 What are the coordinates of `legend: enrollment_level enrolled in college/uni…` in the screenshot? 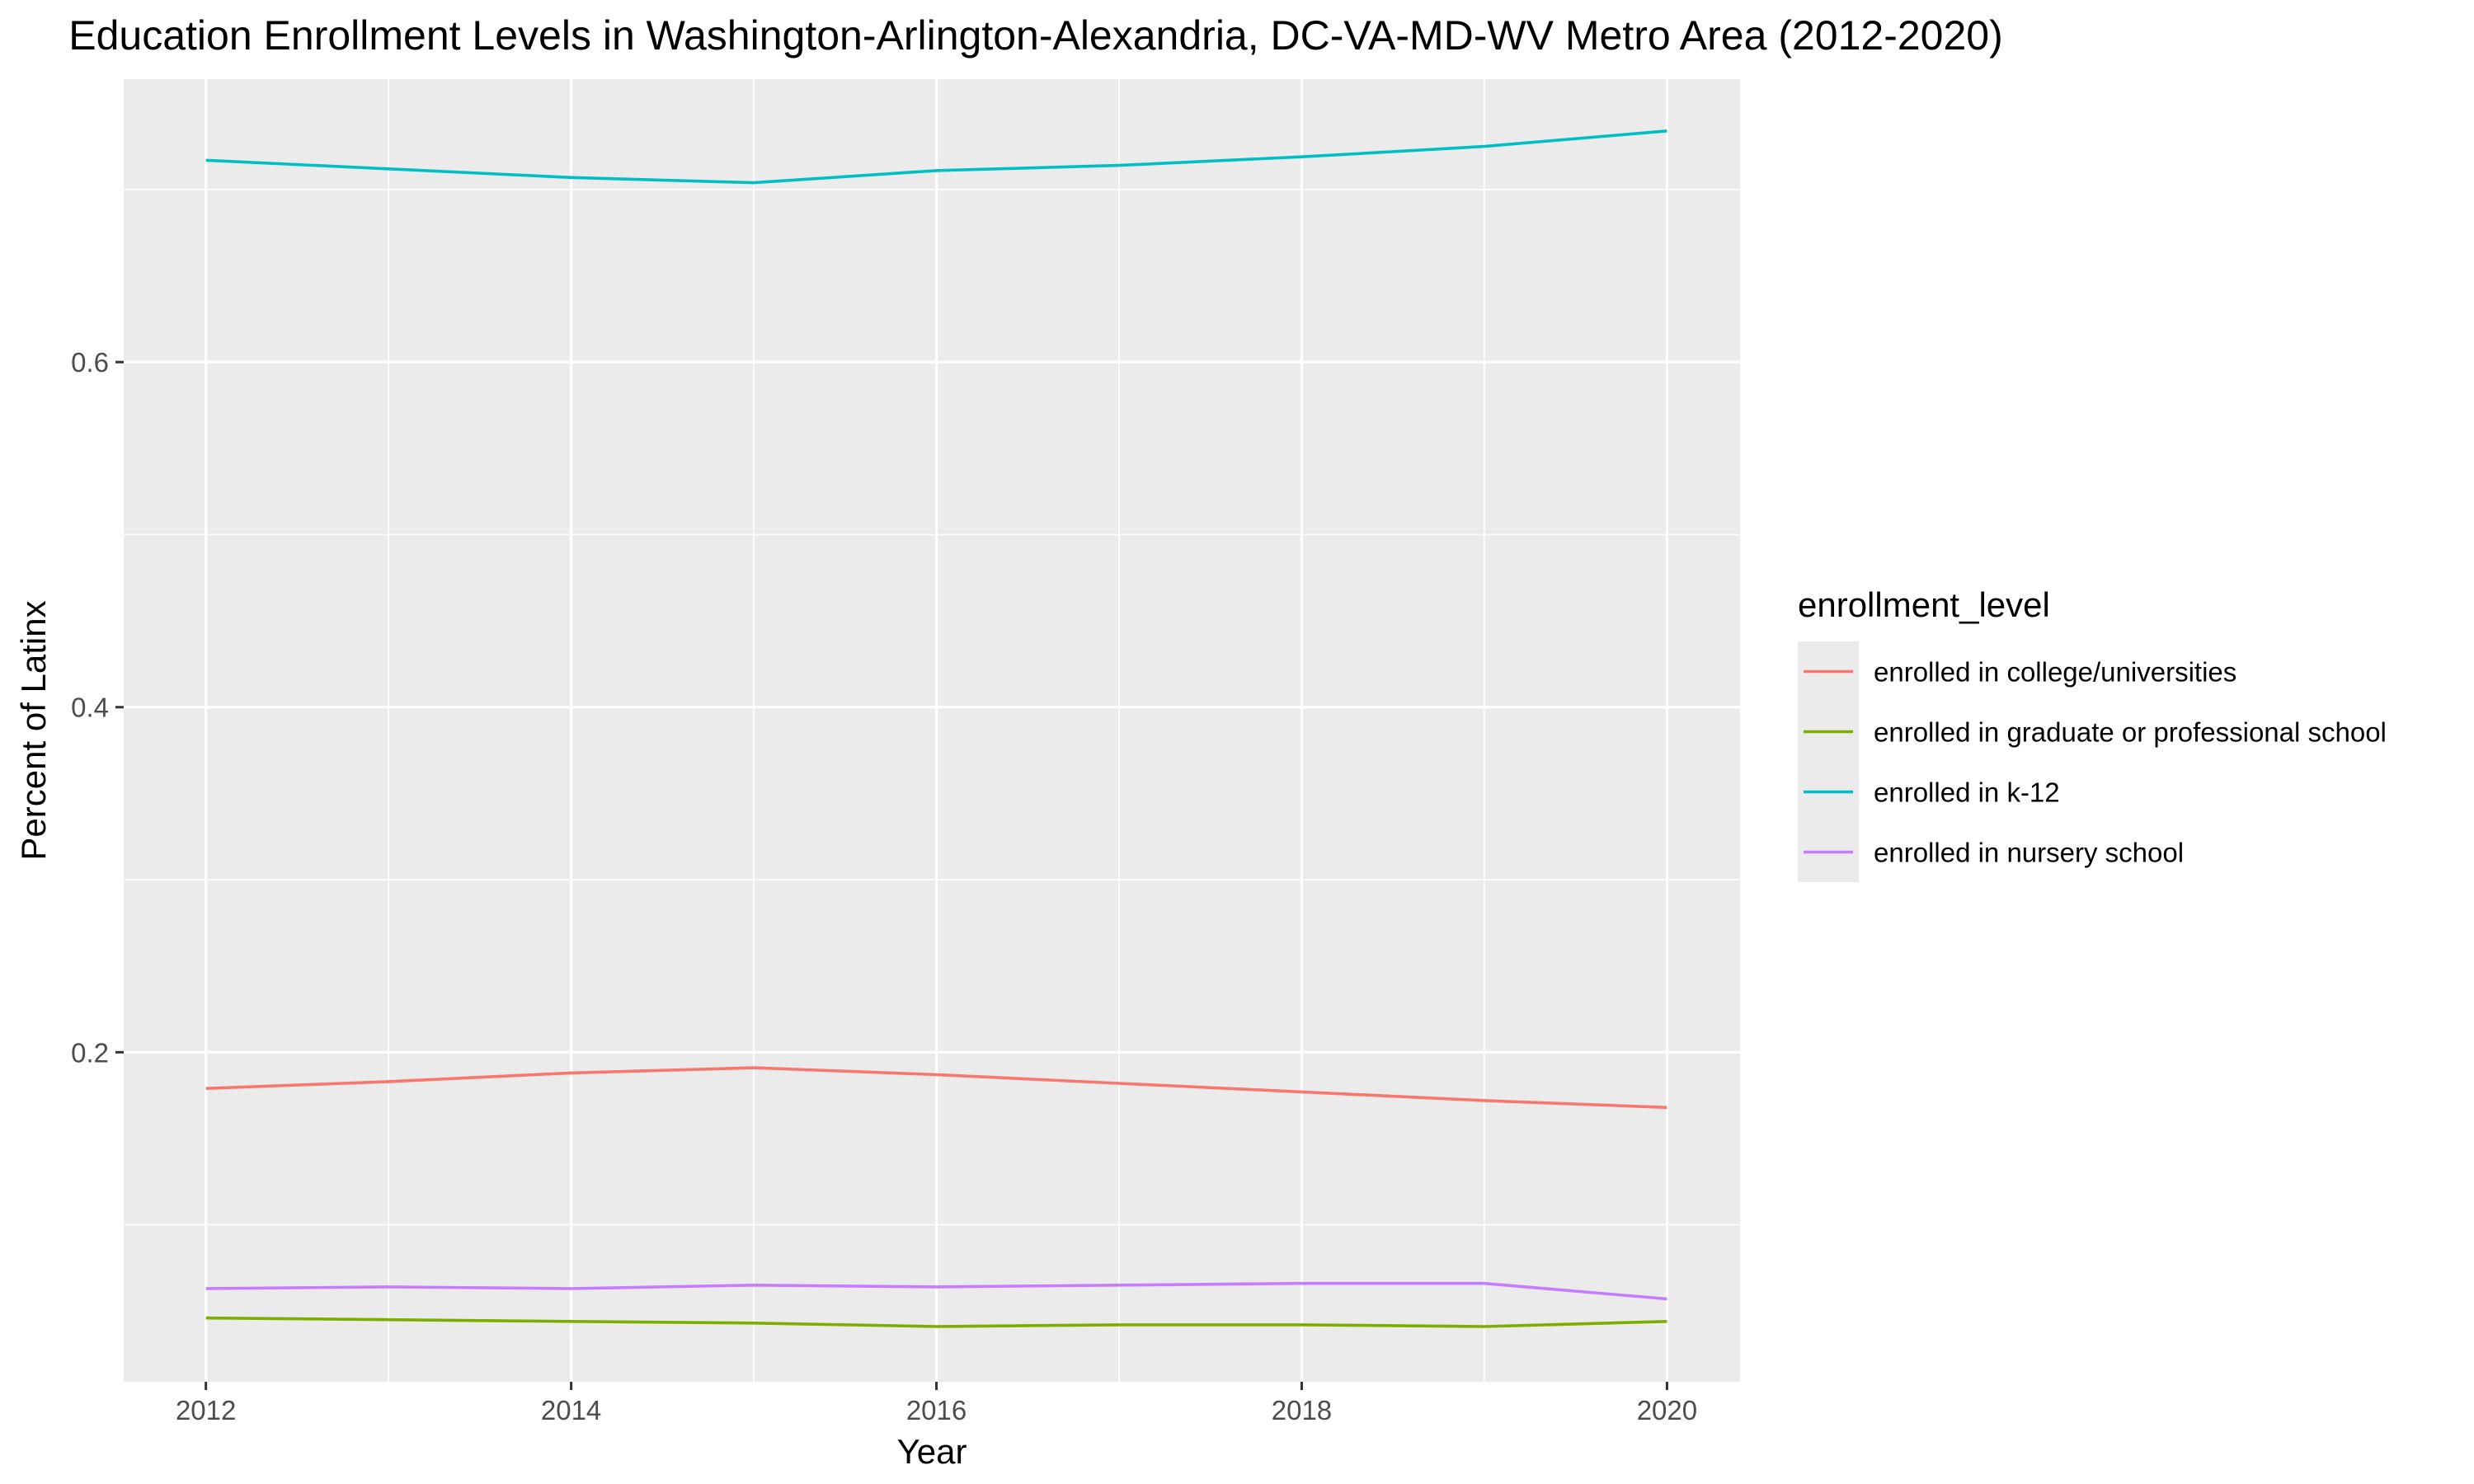 It's located at (2092, 733).